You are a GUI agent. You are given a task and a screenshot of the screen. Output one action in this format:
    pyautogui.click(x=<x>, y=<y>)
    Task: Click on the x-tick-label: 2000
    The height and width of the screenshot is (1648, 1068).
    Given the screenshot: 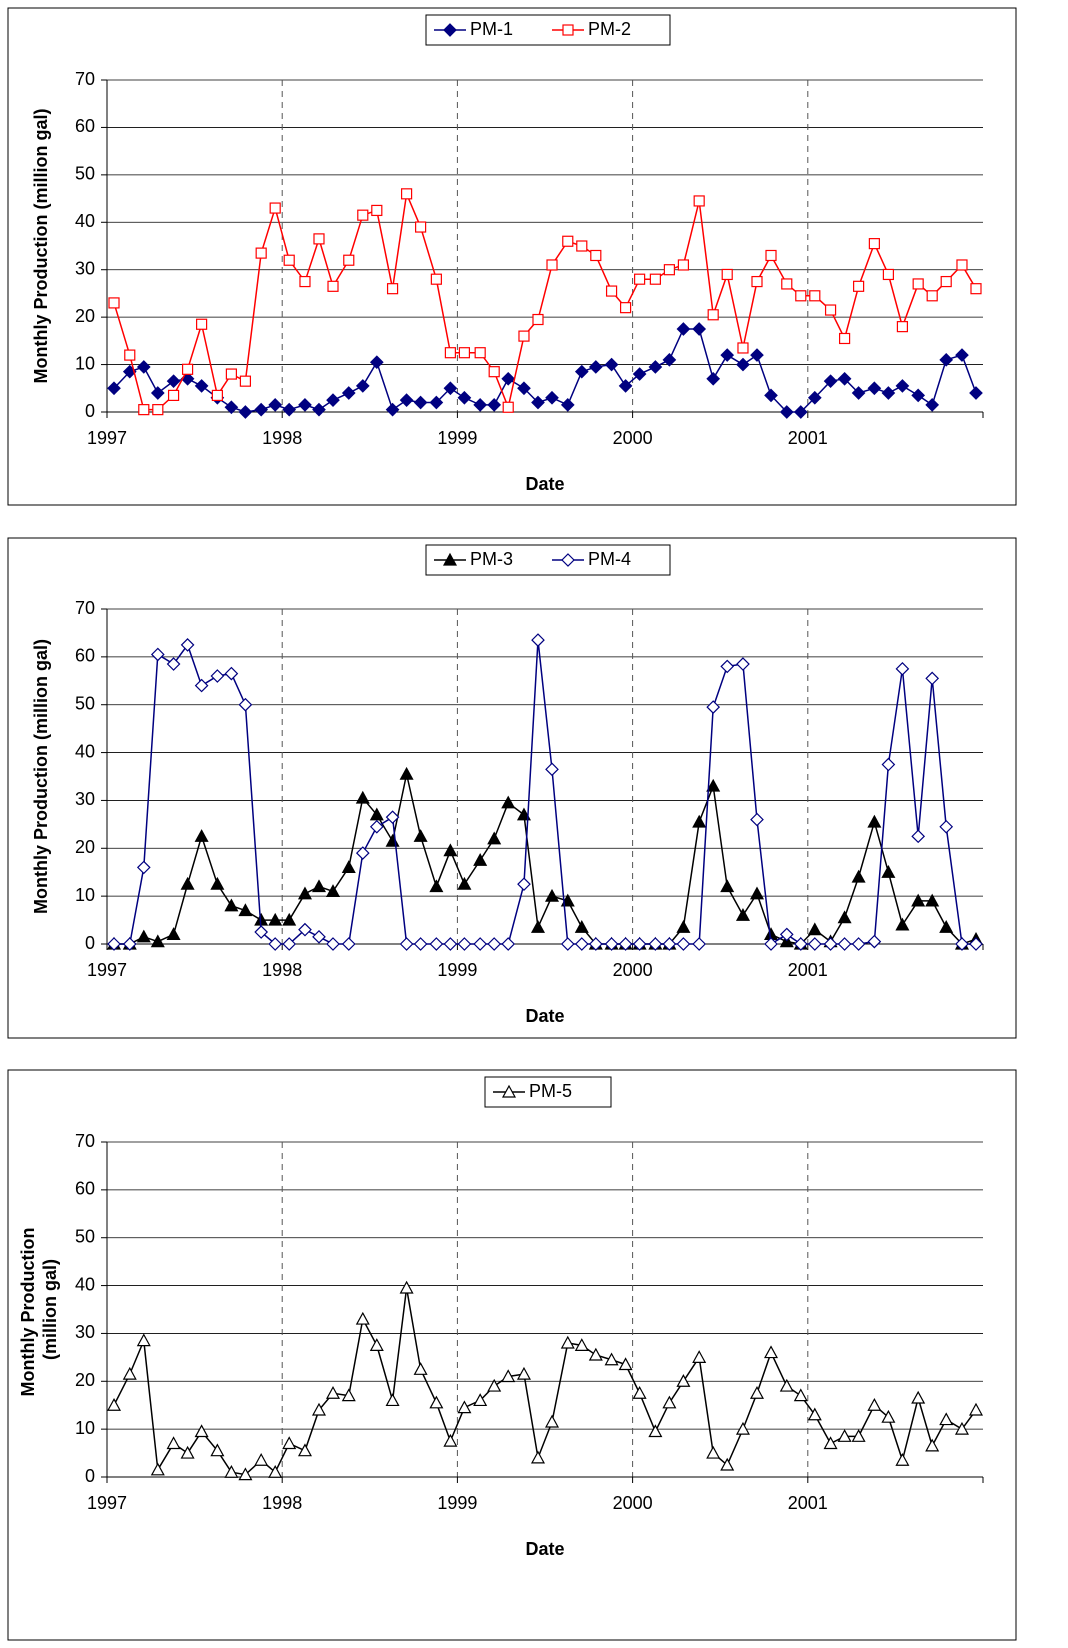 What is the action you would take?
    pyautogui.click(x=633, y=1503)
    